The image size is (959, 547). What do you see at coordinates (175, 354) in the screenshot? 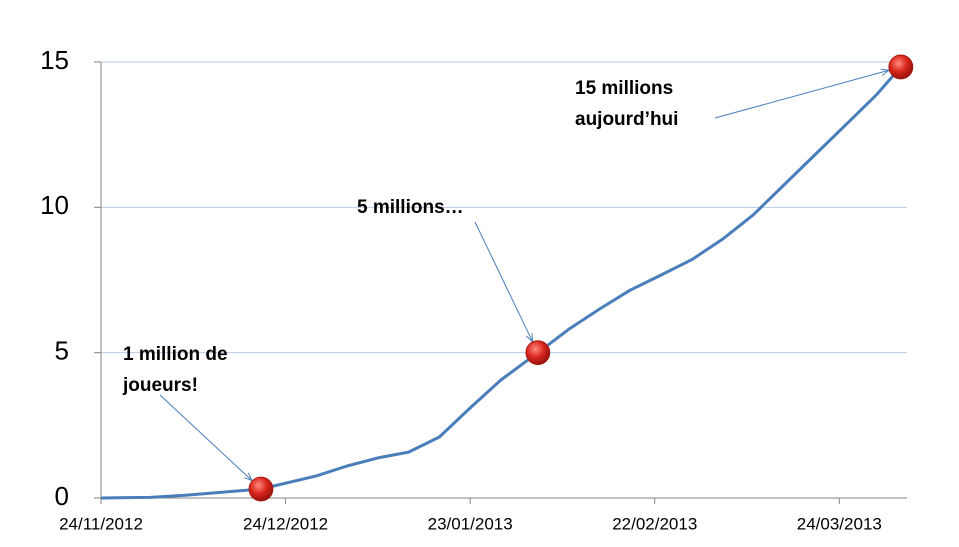
I see `annotation-text: 1 million de` at bounding box center [175, 354].